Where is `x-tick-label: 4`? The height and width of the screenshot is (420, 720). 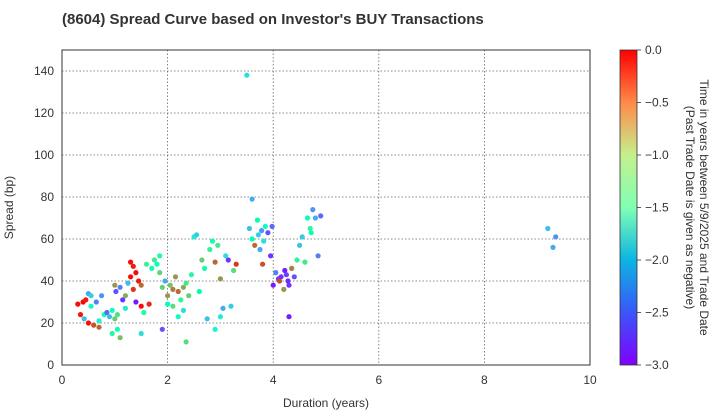 x-tick-label: 4 is located at coordinates (273, 380).